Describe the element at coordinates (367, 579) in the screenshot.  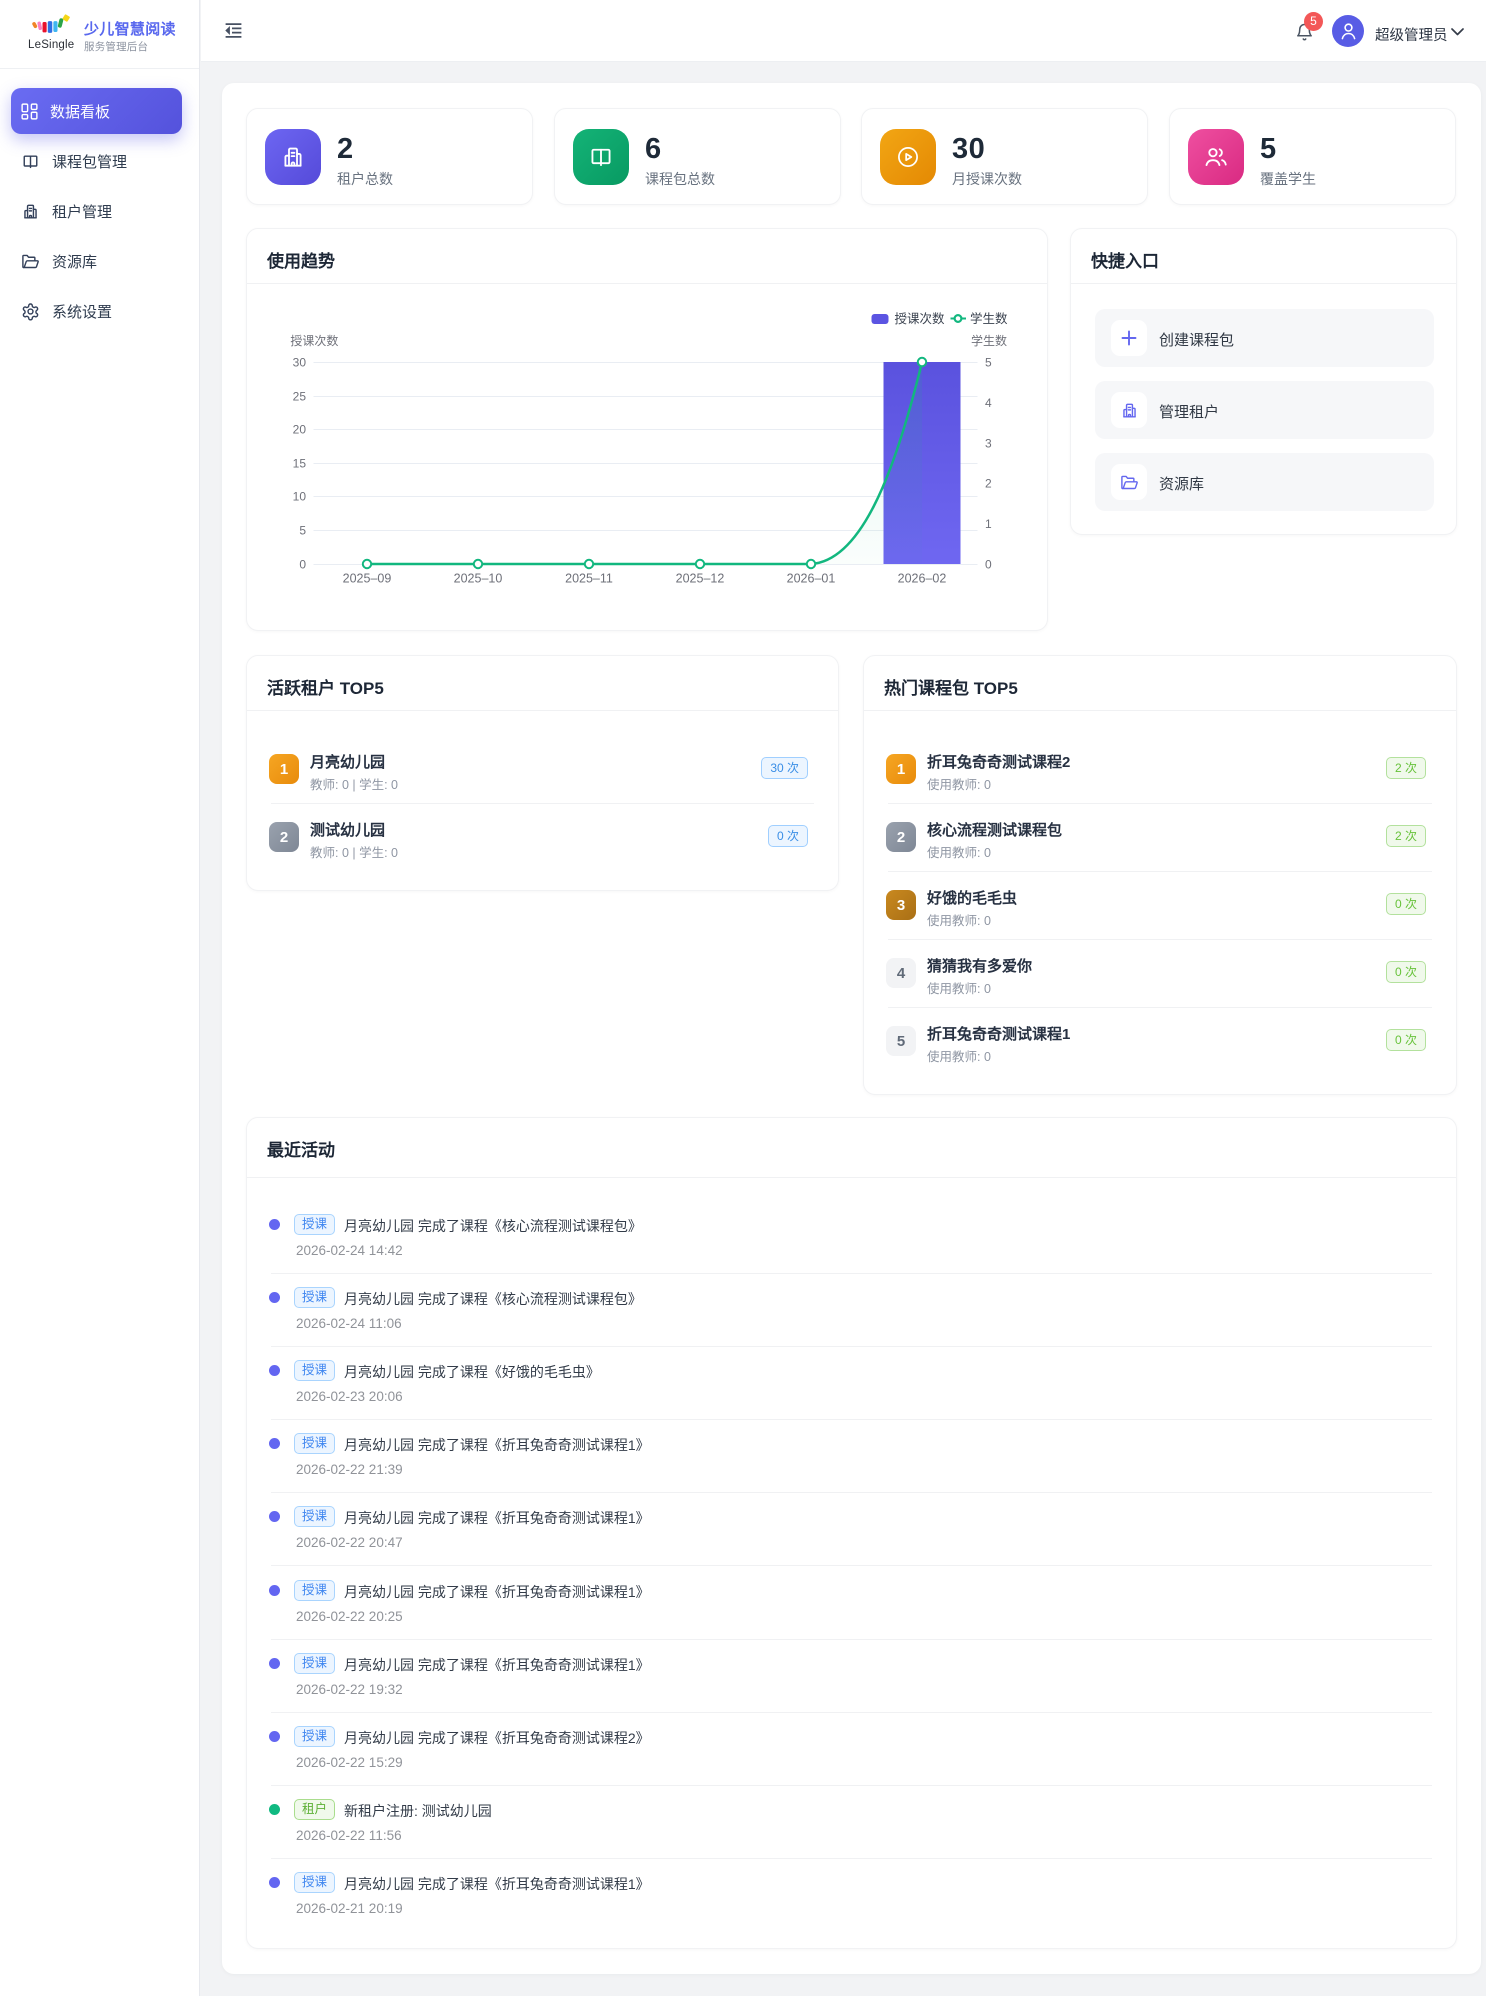
I see `svg-text: 2025–09` at that location.